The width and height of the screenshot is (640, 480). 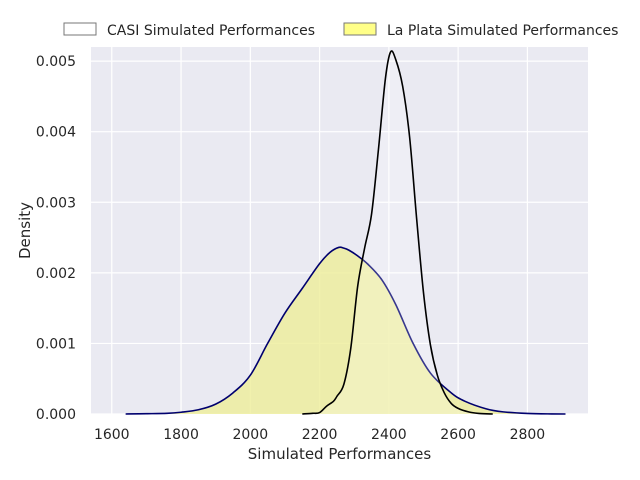 What do you see at coordinates (56, 62) in the screenshot?
I see `y-tick-label: 0.005` at bounding box center [56, 62].